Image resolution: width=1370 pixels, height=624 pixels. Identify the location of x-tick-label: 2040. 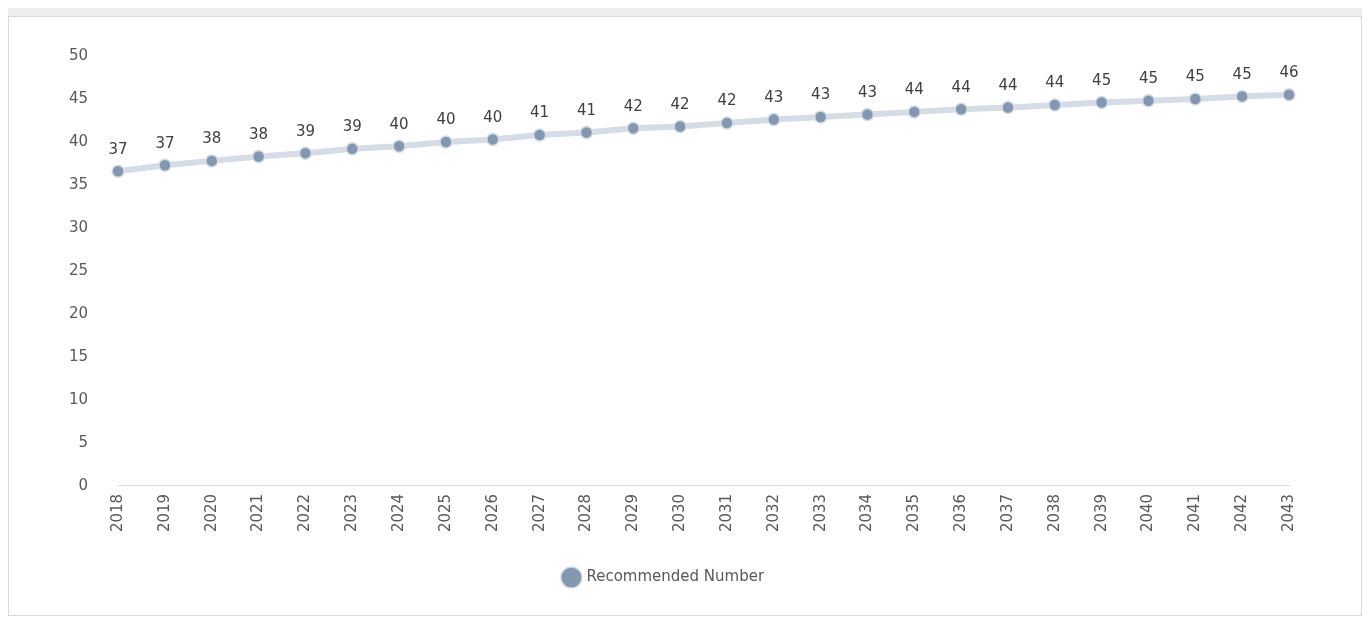
(1147, 513).